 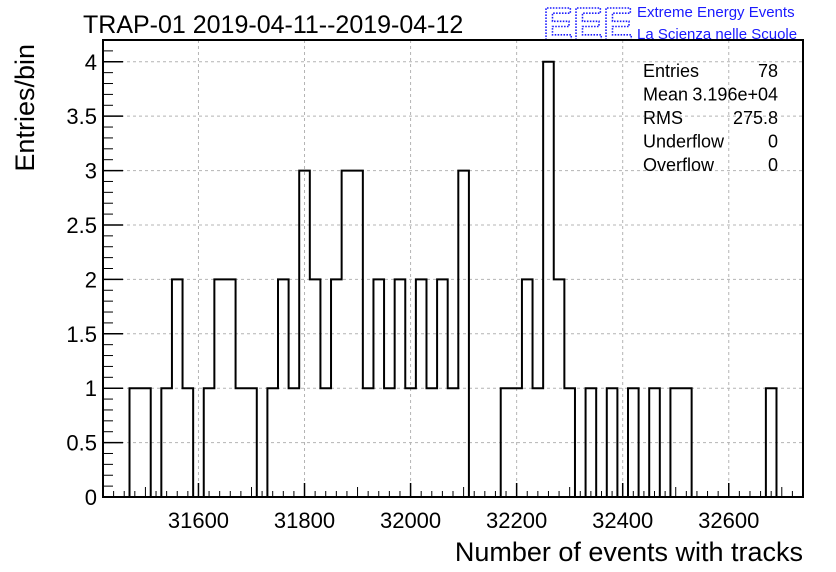 What do you see at coordinates (198, 520) in the screenshot?
I see `x-tick-label: 31600` at bounding box center [198, 520].